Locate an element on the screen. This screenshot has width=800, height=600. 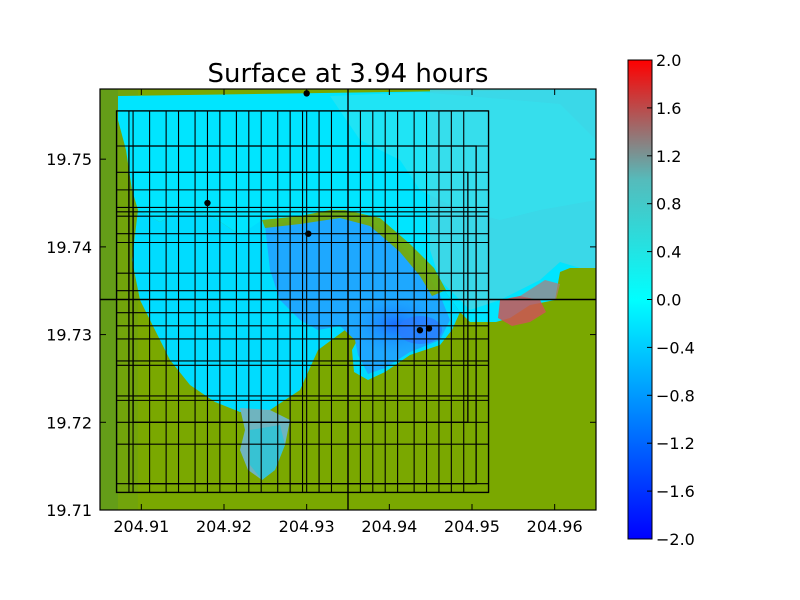
colorbar-tick-label: 2.0 is located at coordinates (668, 60).